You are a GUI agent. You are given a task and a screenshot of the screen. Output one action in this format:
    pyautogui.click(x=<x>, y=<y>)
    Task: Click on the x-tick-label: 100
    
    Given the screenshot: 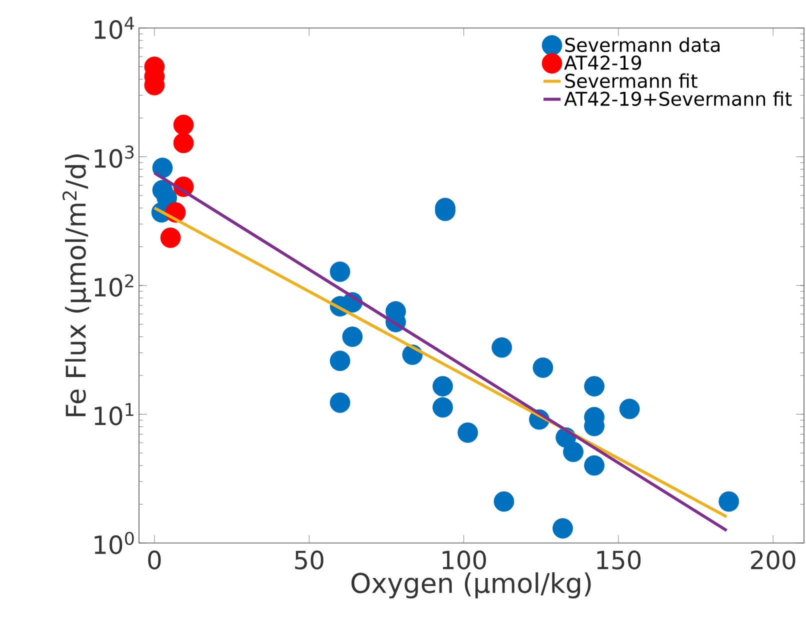 What is the action you would take?
    pyautogui.click(x=464, y=560)
    